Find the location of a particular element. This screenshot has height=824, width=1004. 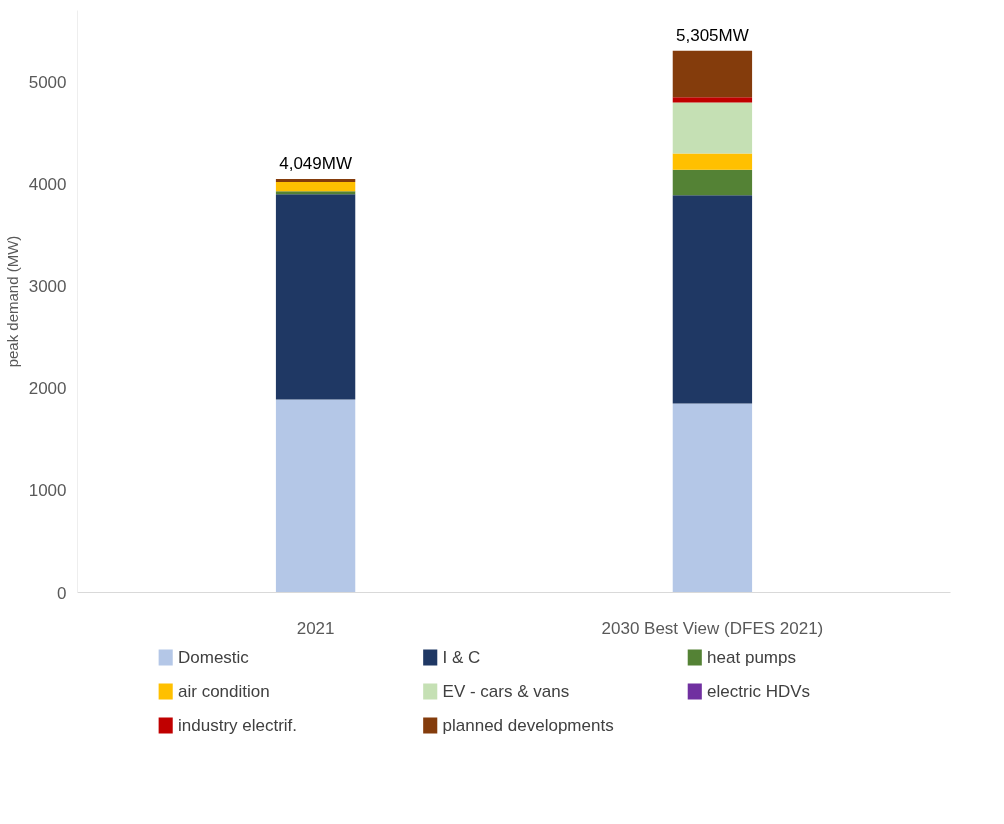

y-tick-label: 5000 is located at coordinates (47, 82).